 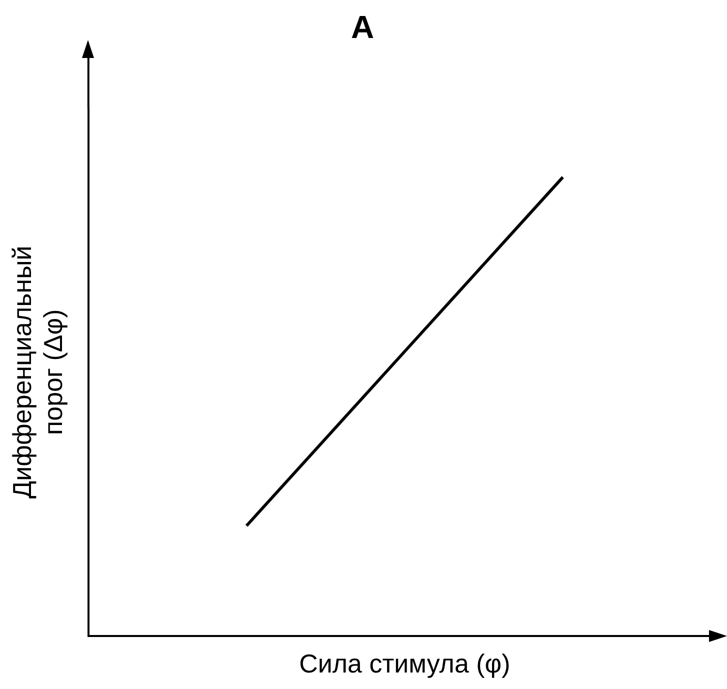 I want to click on y-axis-title: Дифференциальный порог (Δφ), so click(x=37, y=372).